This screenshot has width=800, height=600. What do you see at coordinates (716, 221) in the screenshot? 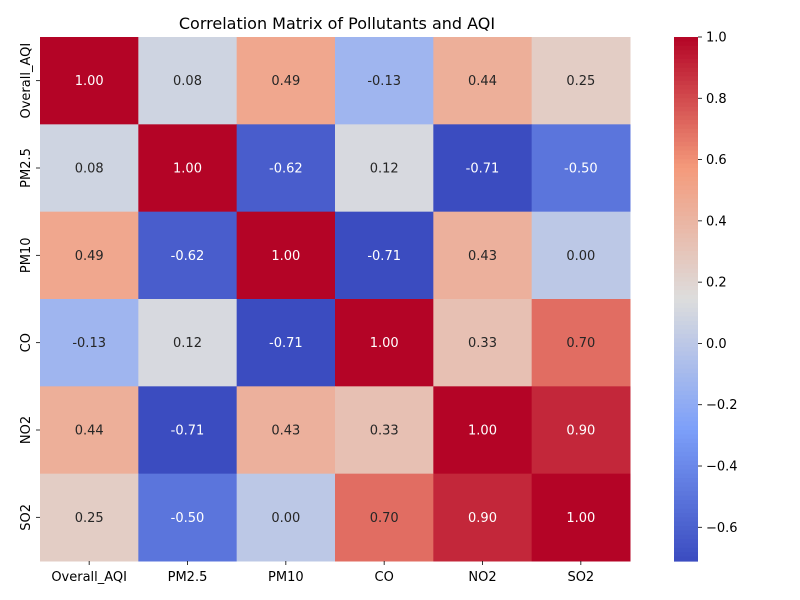
I see `colorbar-tick-label: 0.4` at bounding box center [716, 221].